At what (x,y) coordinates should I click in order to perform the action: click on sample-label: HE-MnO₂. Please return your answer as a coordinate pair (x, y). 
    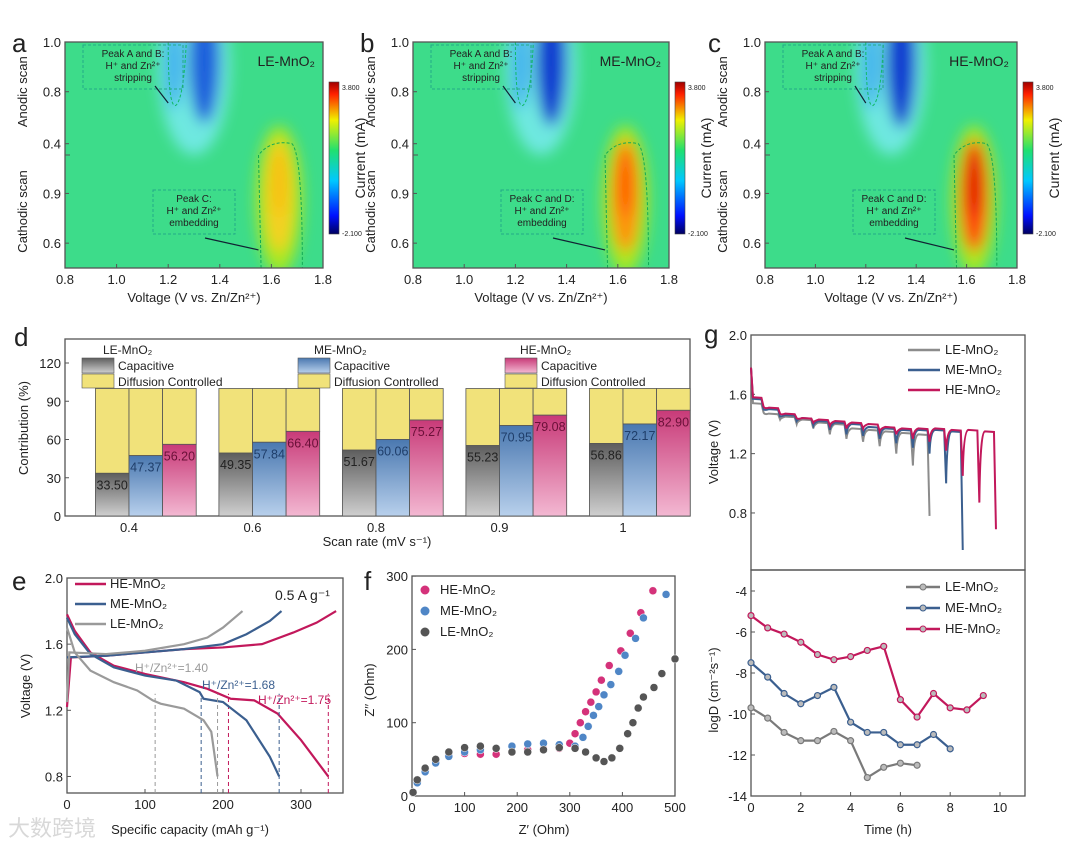
    Looking at the image, I should click on (979, 61).